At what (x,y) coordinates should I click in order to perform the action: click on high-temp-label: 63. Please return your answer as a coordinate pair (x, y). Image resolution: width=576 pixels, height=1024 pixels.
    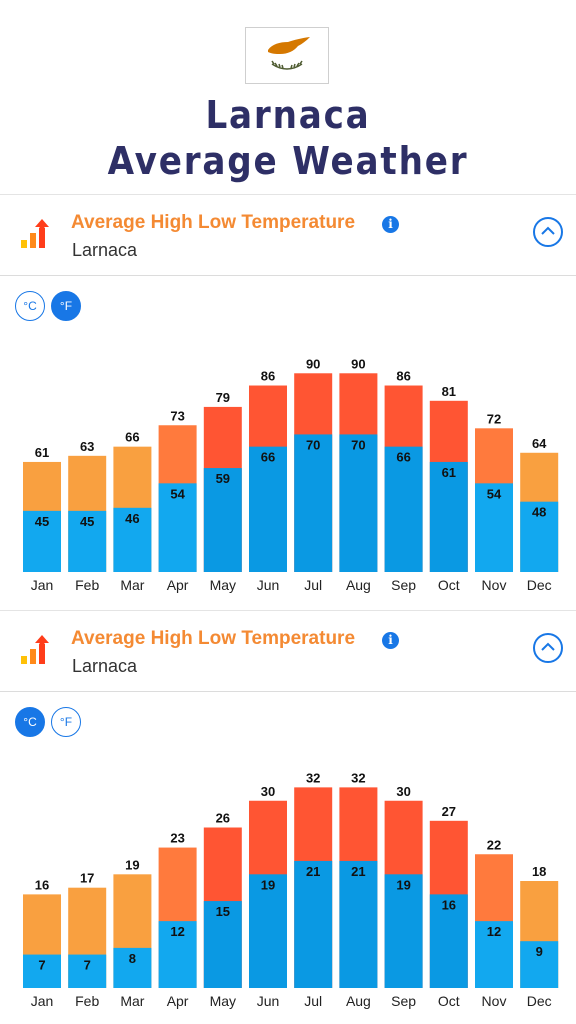
    Looking at the image, I should click on (87, 446).